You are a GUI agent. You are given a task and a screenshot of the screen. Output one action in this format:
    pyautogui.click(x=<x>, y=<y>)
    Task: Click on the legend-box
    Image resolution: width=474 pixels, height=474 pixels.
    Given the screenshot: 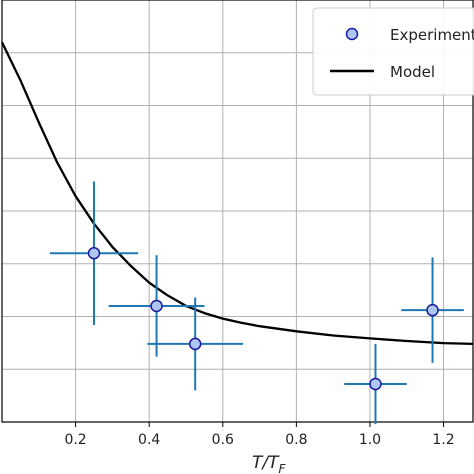 What is the action you would take?
    pyautogui.click(x=393, y=51)
    